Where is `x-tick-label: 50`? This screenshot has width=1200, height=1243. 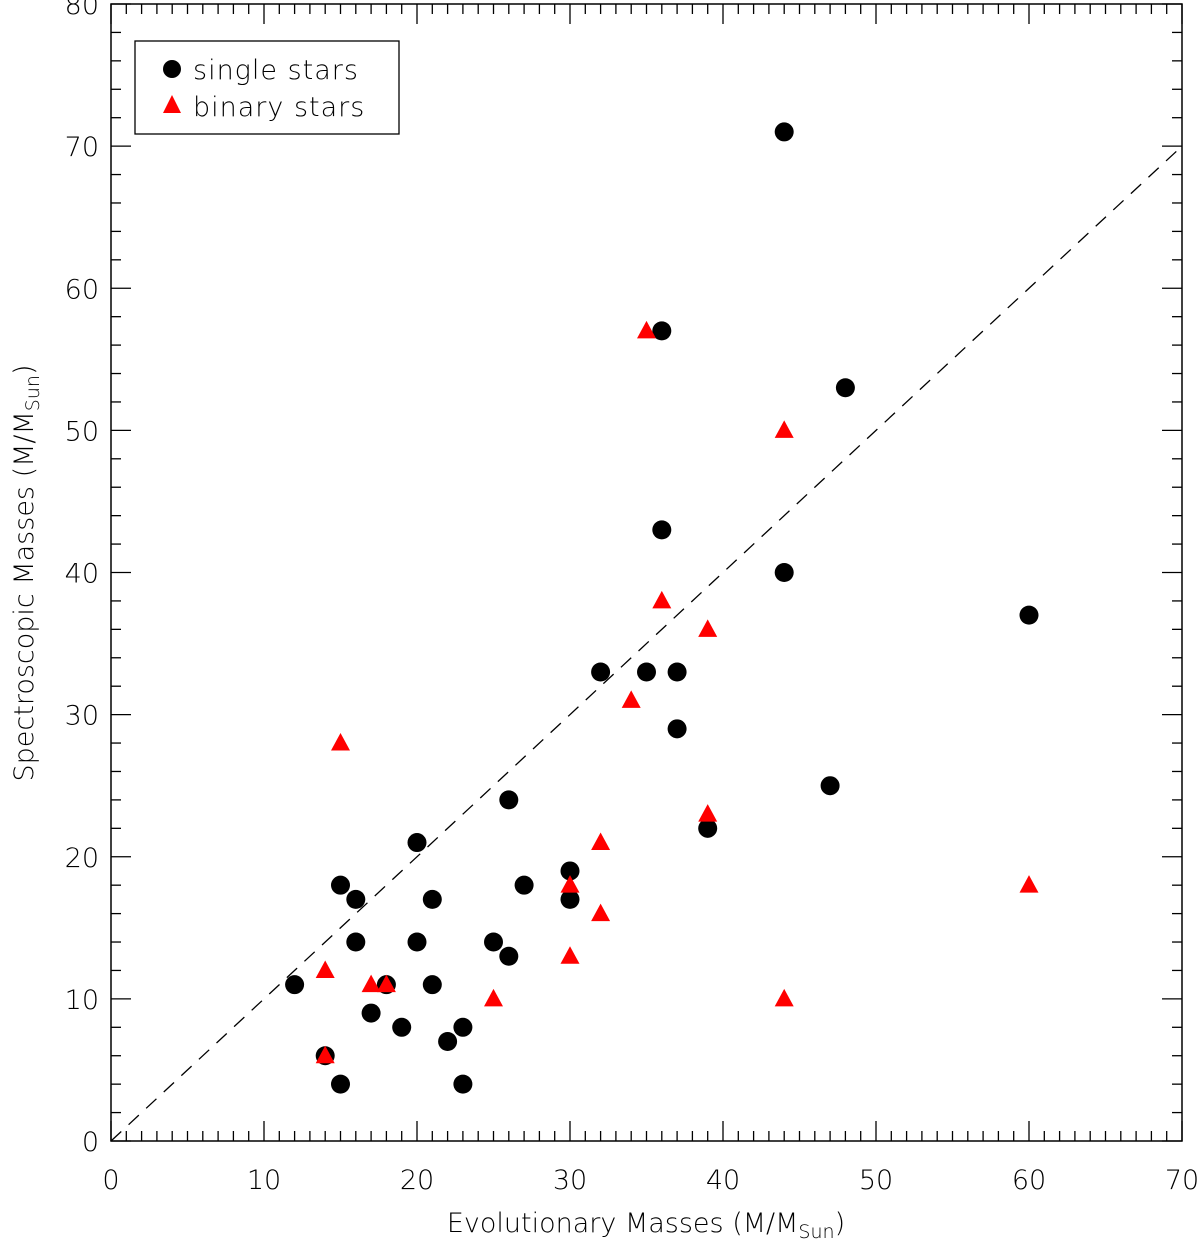 x-tick-label: 50 is located at coordinates (876, 1180).